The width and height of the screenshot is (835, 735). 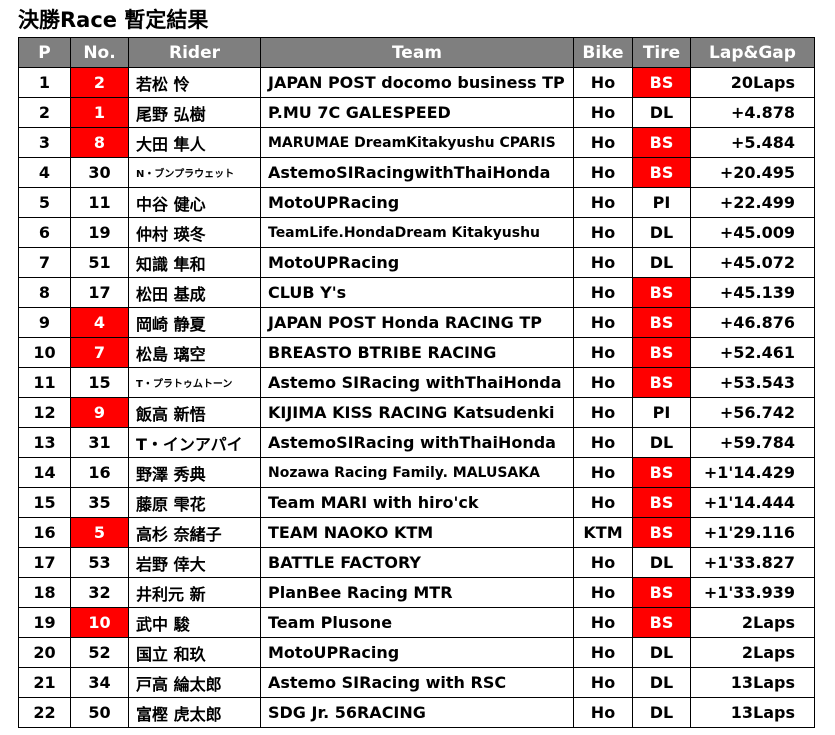 I want to click on position-cell: 17, so click(x=44, y=562).